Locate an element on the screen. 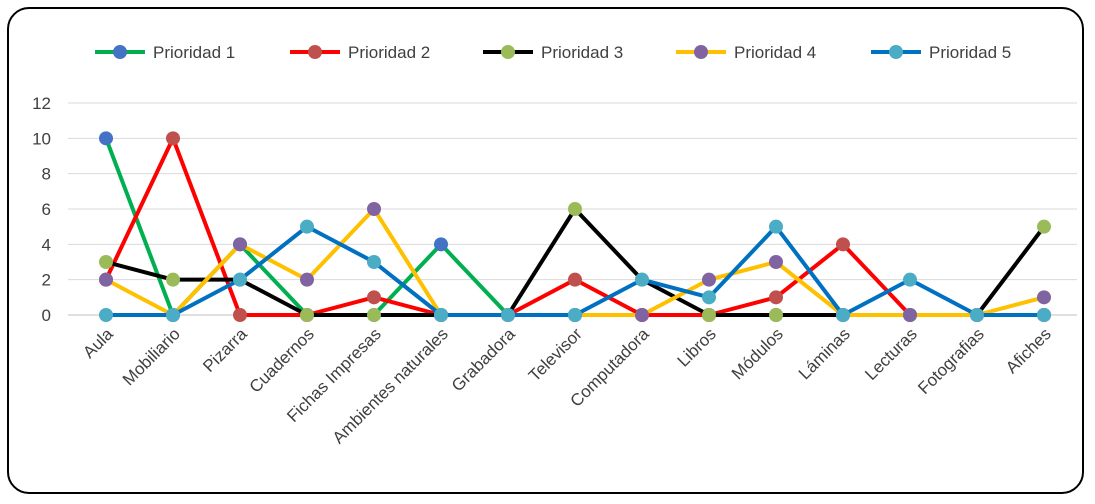 The height and width of the screenshot is (504, 1095). legend-label: Prioridad 3 is located at coordinates (582, 52).